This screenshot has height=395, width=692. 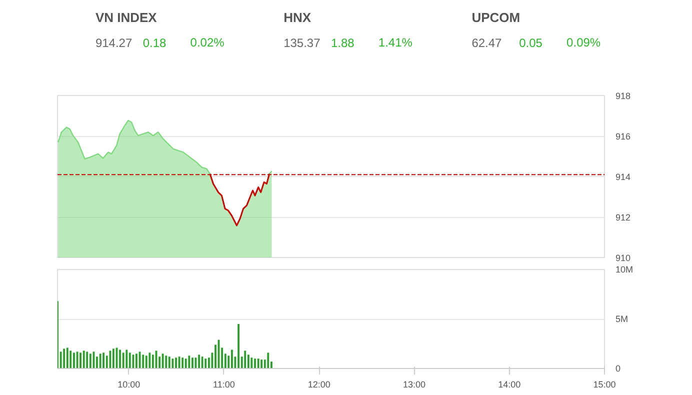 What do you see at coordinates (604, 385) in the screenshot?
I see `x-tick-label: 15:00` at bounding box center [604, 385].